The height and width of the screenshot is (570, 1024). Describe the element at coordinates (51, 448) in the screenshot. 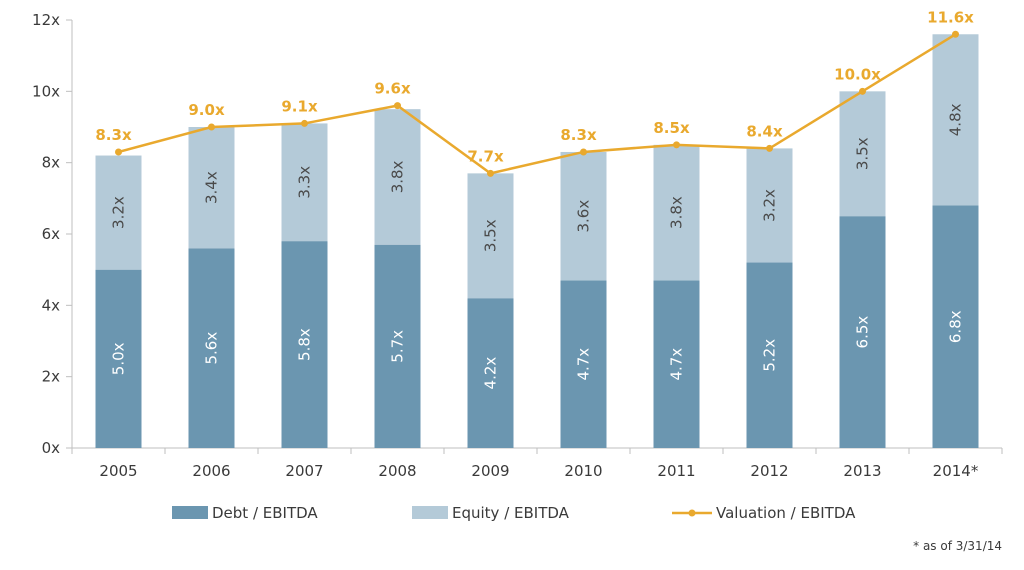

I see `y-tick-label: 0x` at that location.